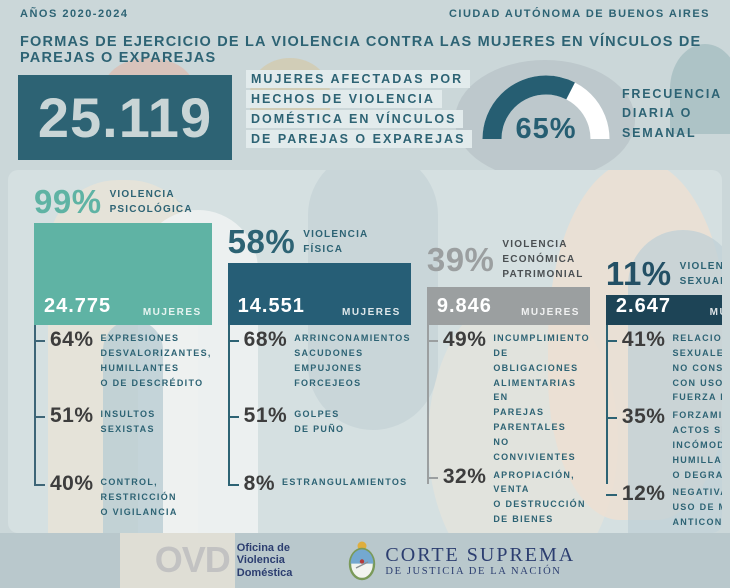  I want to click on breakdown-percent: 40%, so click(72, 483).